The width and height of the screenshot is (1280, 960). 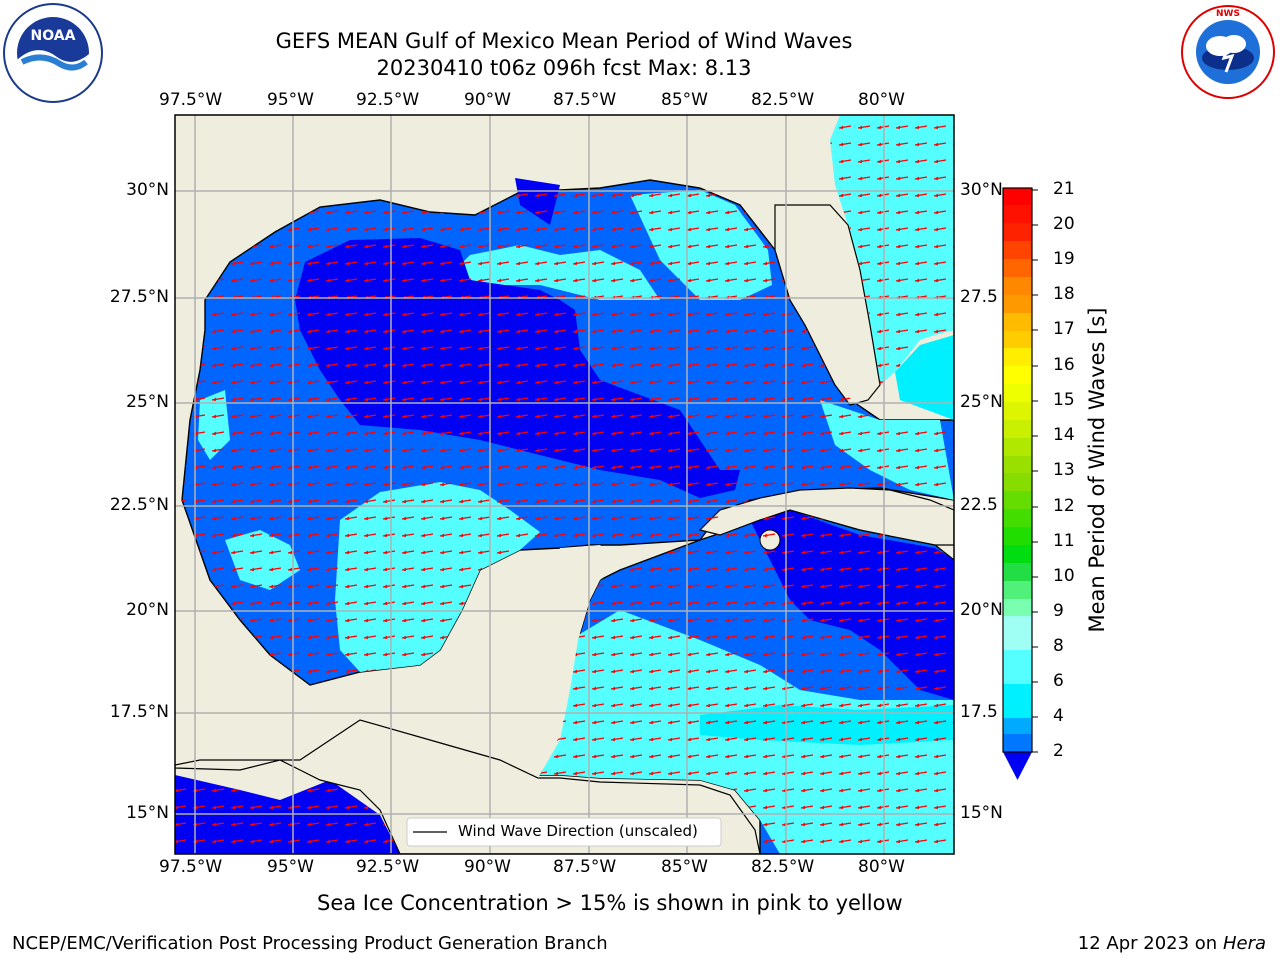 What do you see at coordinates (1064, 294) in the screenshot?
I see `colorbar-tick: 18` at bounding box center [1064, 294].